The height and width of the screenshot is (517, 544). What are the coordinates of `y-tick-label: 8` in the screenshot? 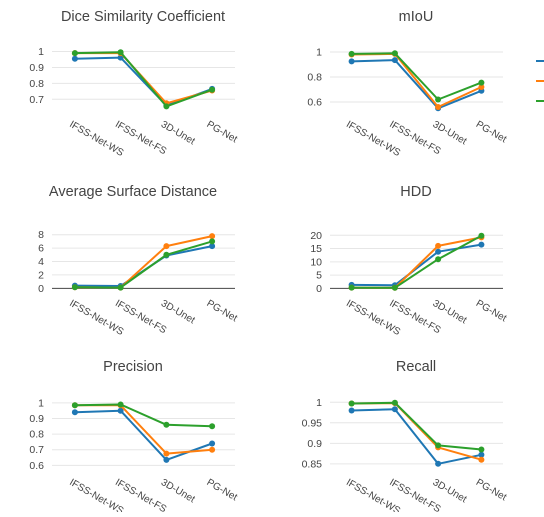 It's located at (41, 235).